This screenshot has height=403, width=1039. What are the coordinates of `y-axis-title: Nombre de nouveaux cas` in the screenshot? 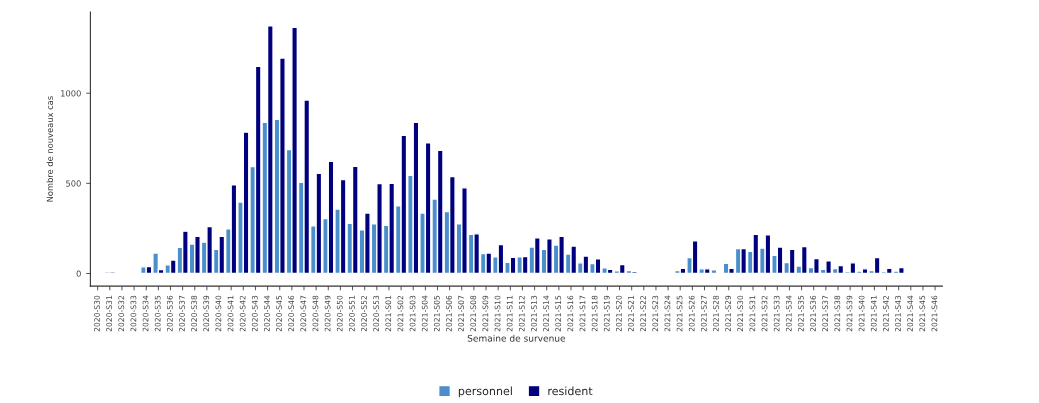 It's located at (49, 149).